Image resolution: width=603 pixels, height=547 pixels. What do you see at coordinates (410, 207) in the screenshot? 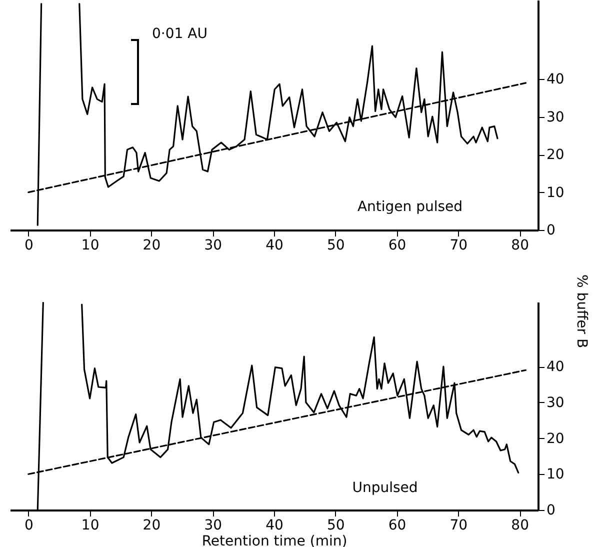
I see `annotation: Antigen pulsed` at bounding box center [410, 207].